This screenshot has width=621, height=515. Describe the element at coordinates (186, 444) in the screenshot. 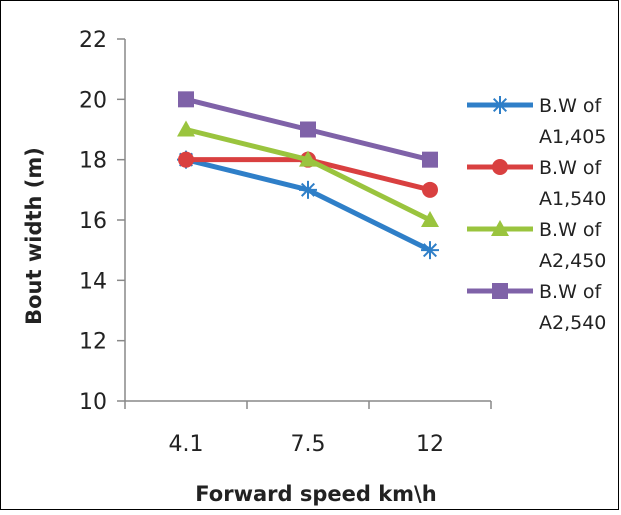

I see `x-tick-label: 4.1` at that location.